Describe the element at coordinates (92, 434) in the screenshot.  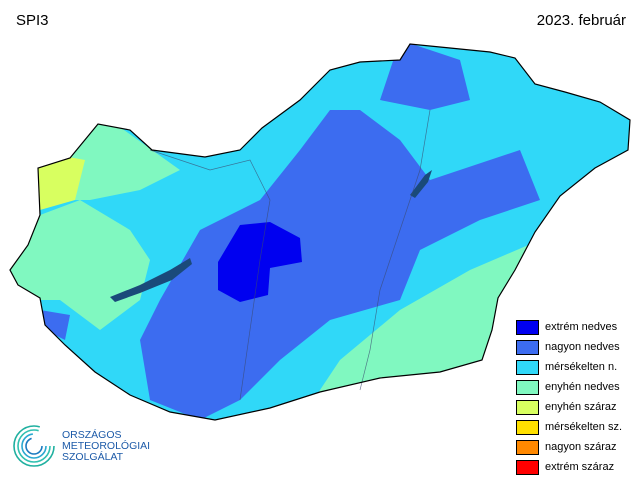
I see `logo-line: ORSZÁGOS` at that location.